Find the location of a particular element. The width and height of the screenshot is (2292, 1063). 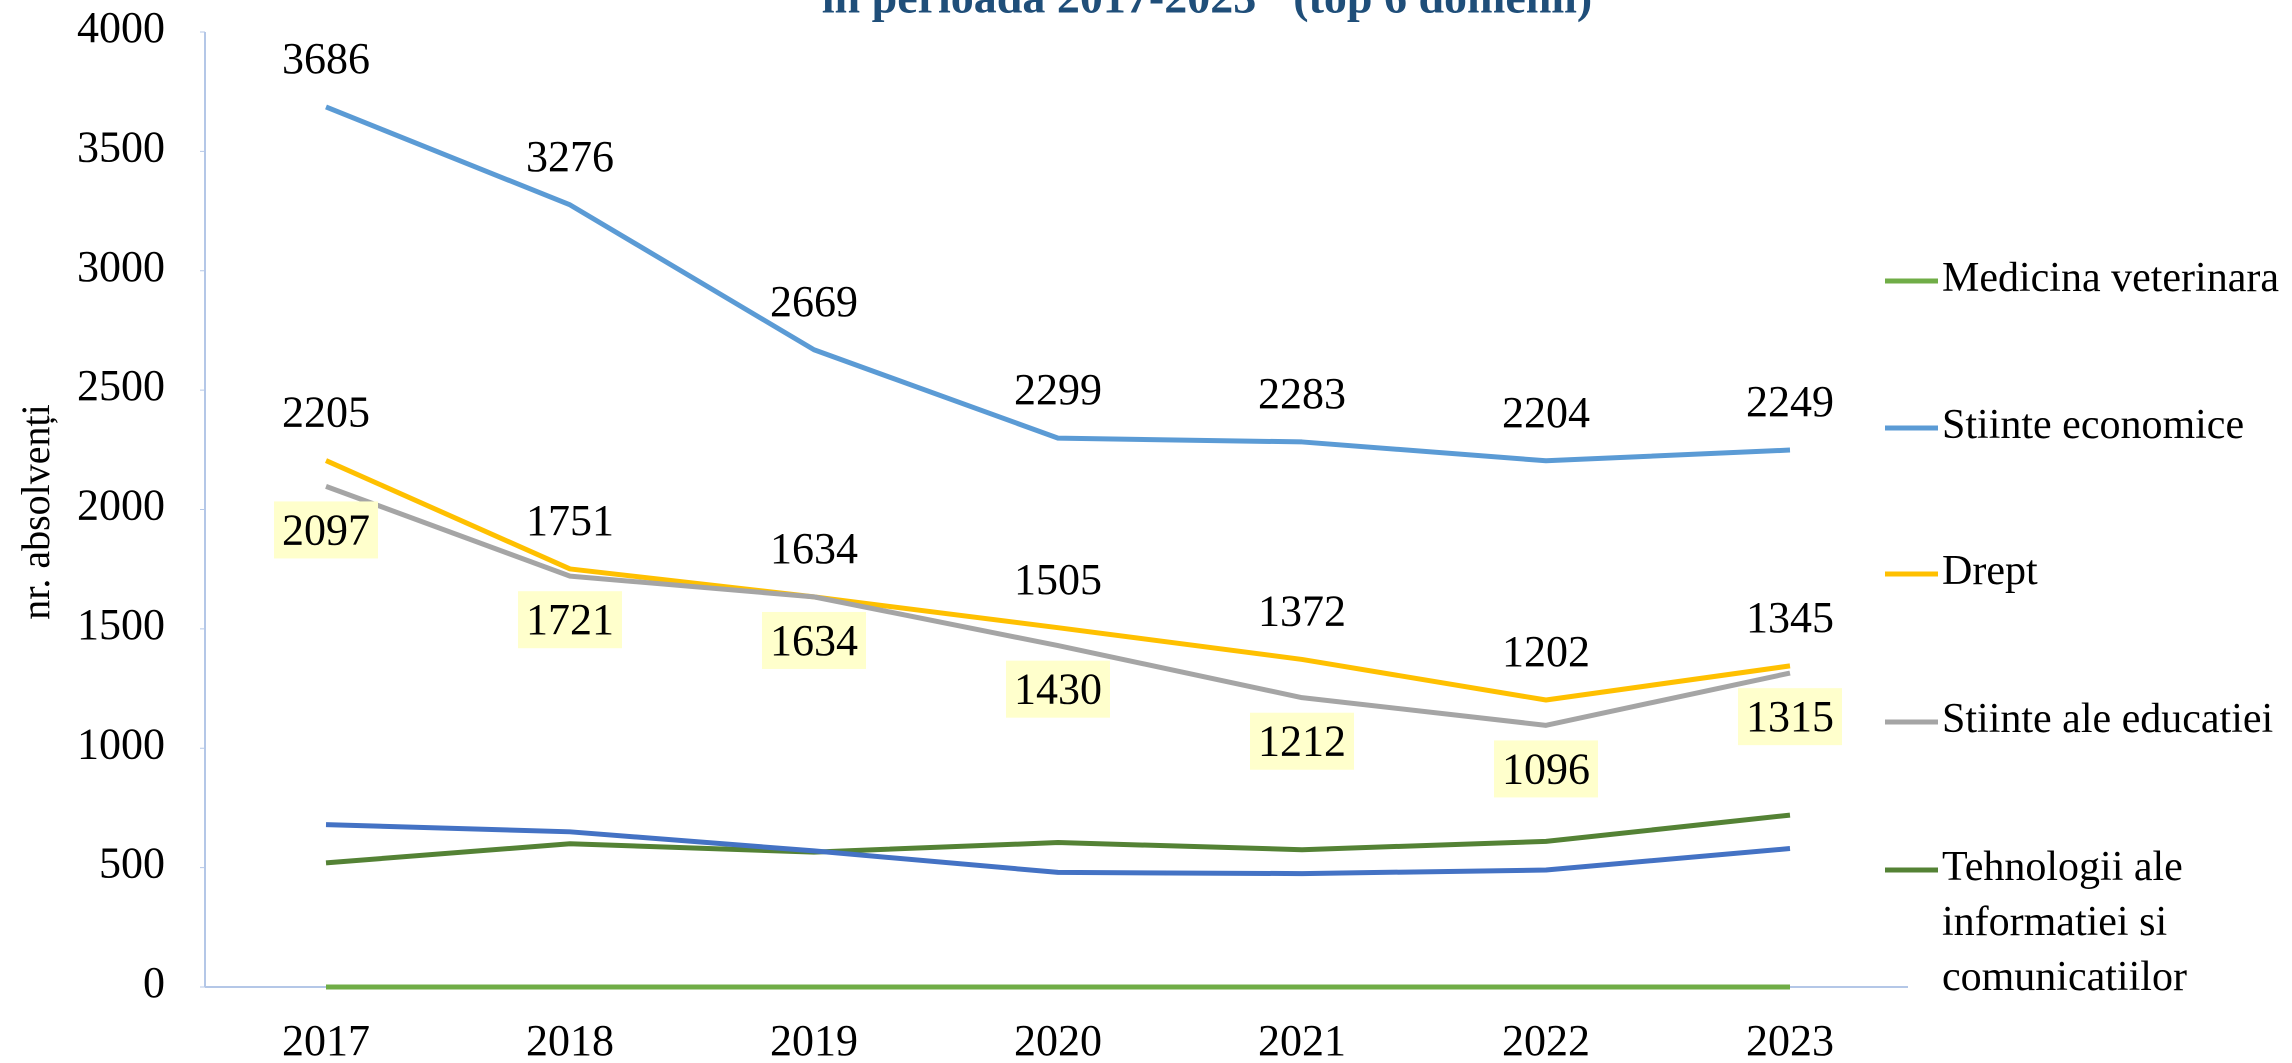

x-tick-label: 2023 is located at coordinates (1790, 1039).